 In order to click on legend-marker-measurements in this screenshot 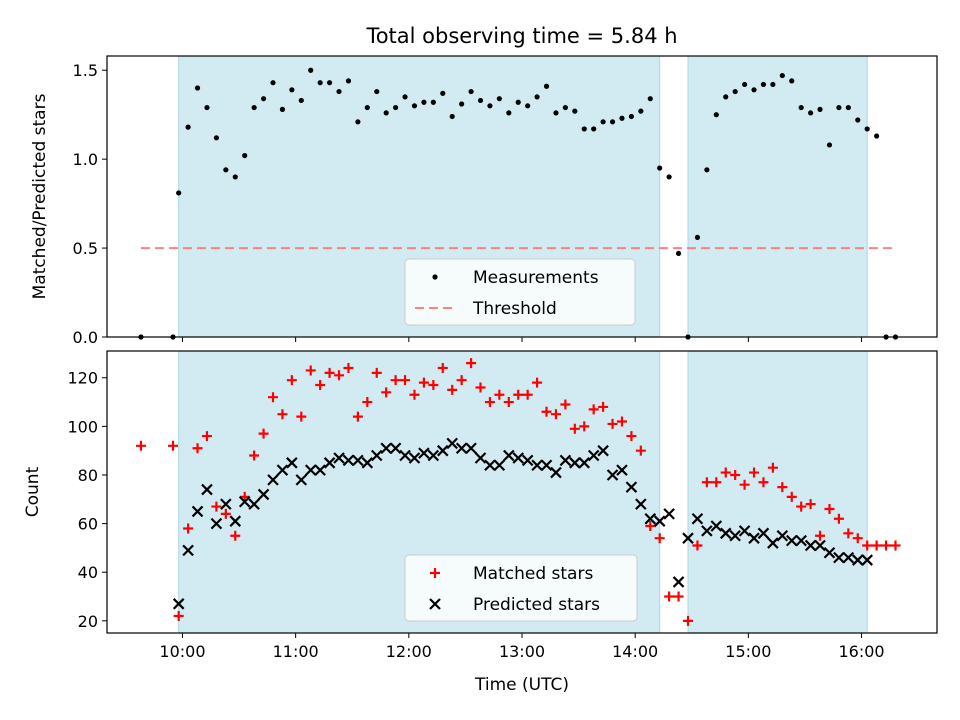, I will do `click(435, 277)`.